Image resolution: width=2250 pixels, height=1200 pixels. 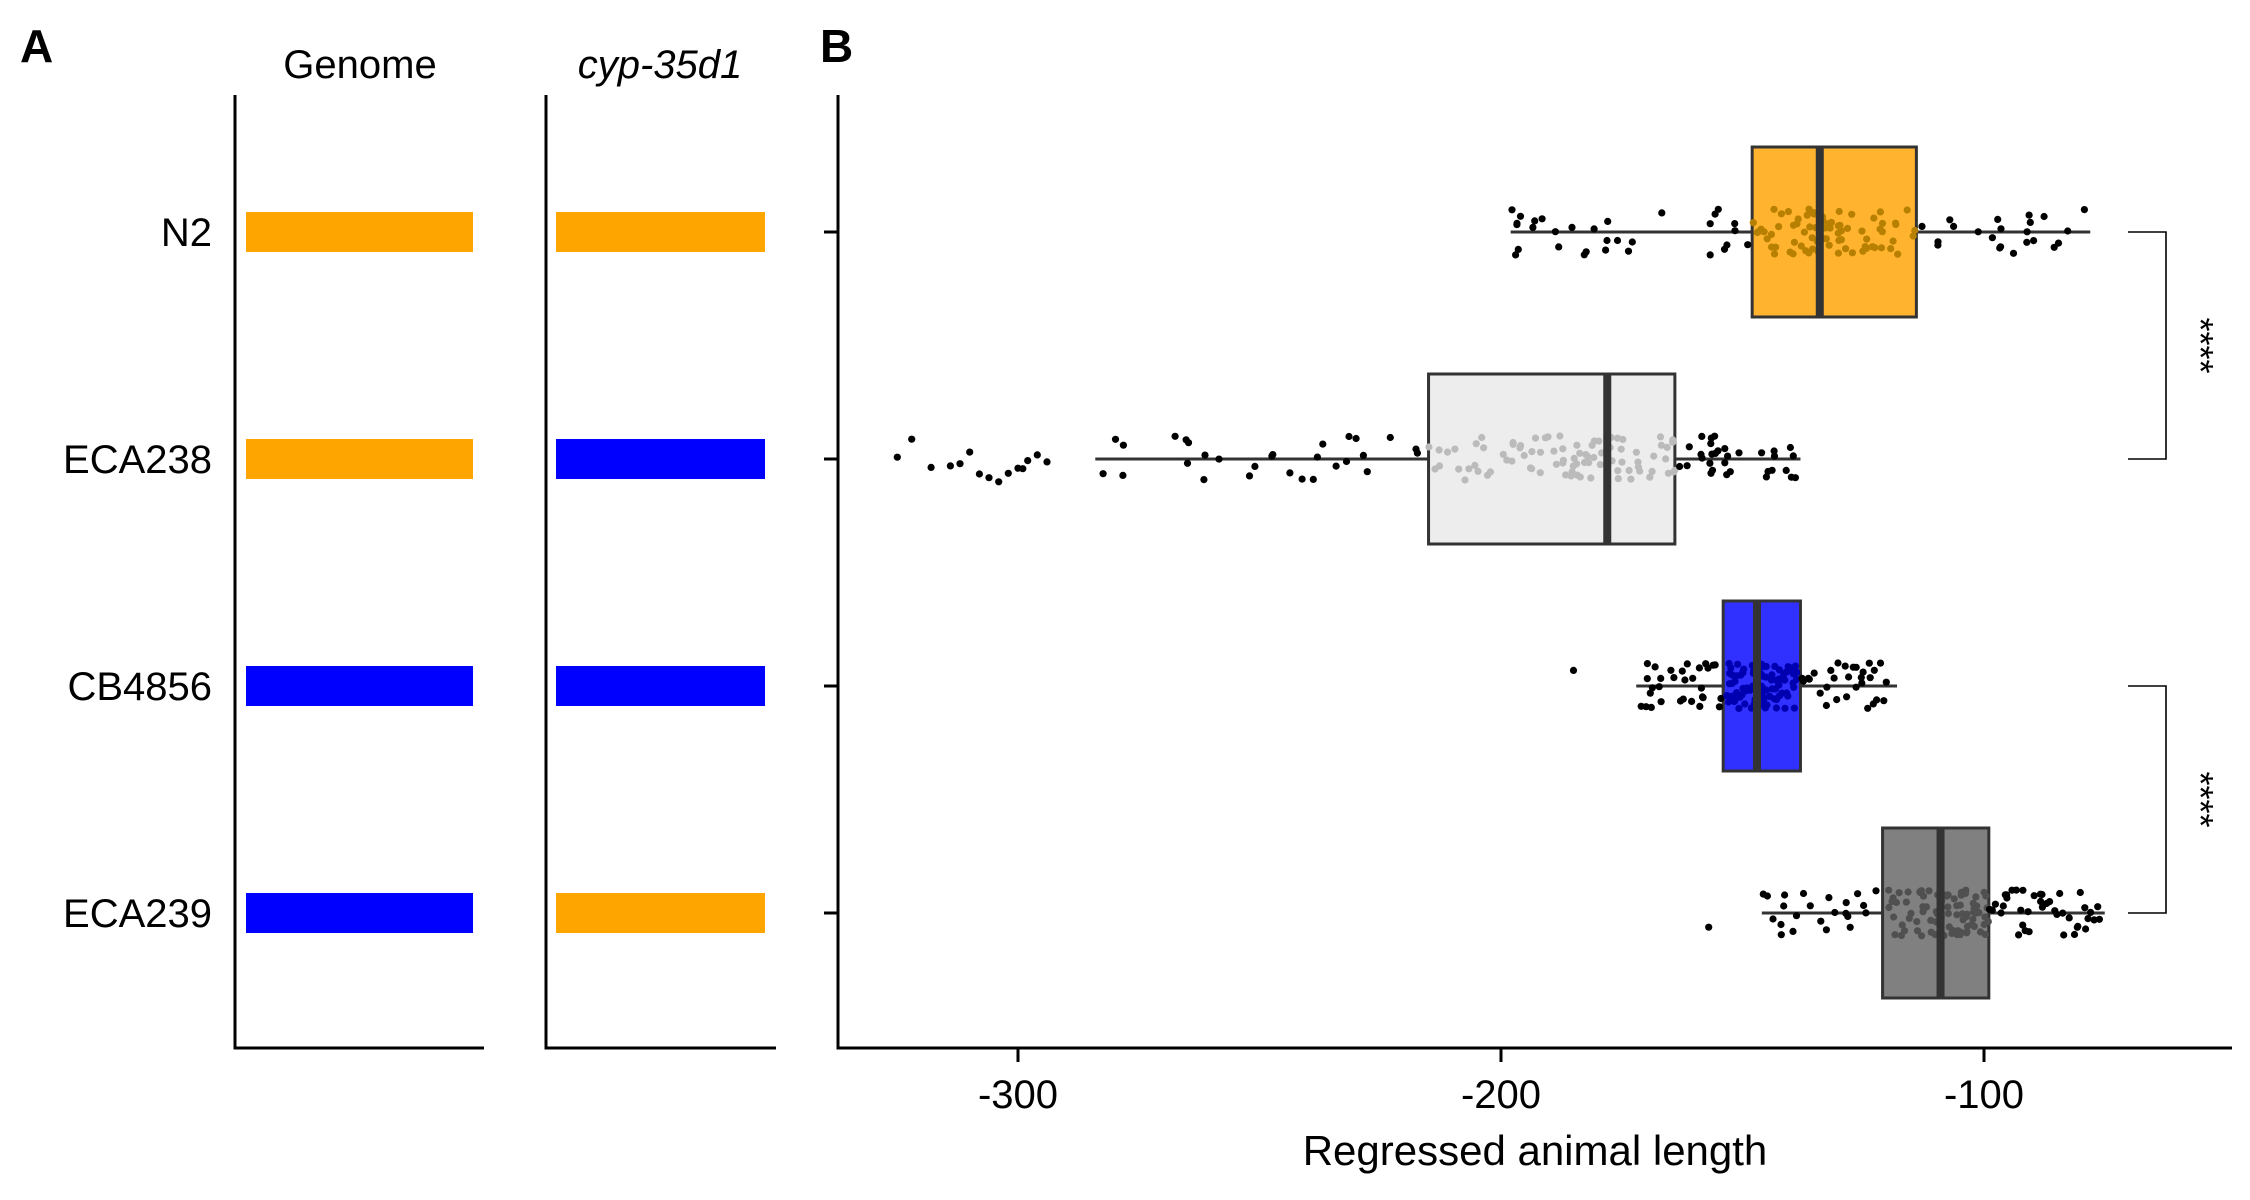 What do you see at coordinates (1501, 1082) in the screenshot?
I see `x-axis-ticks: -300 -200 -100` at bounding box center [1501, 1082].